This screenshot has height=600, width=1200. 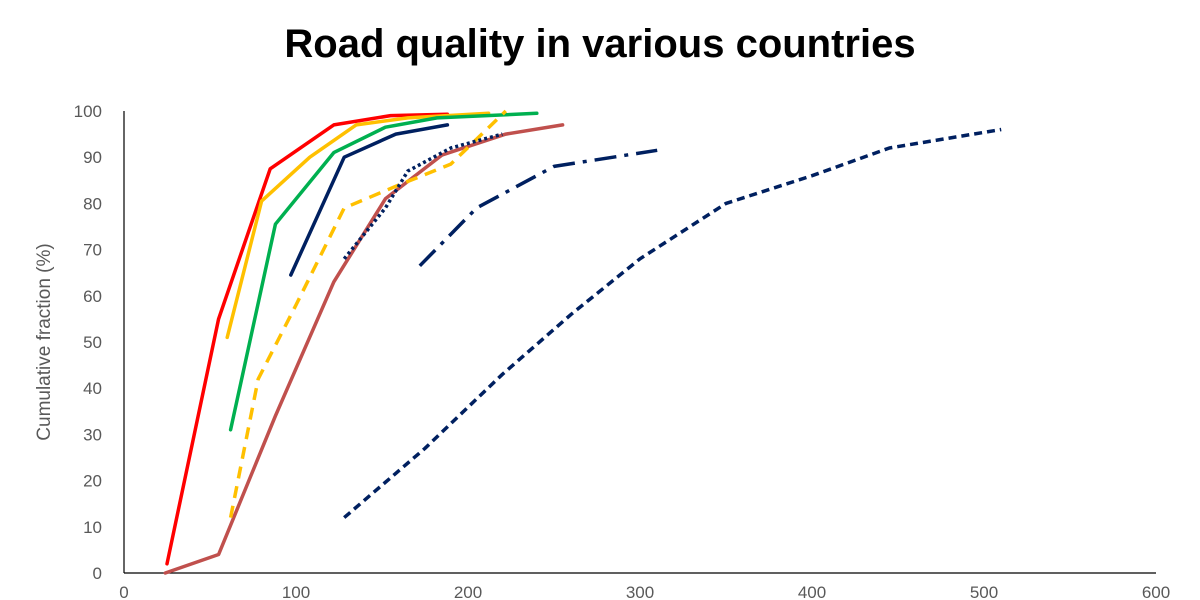 I want to click on y-tick-label: 80, so click(x=92, y=203).